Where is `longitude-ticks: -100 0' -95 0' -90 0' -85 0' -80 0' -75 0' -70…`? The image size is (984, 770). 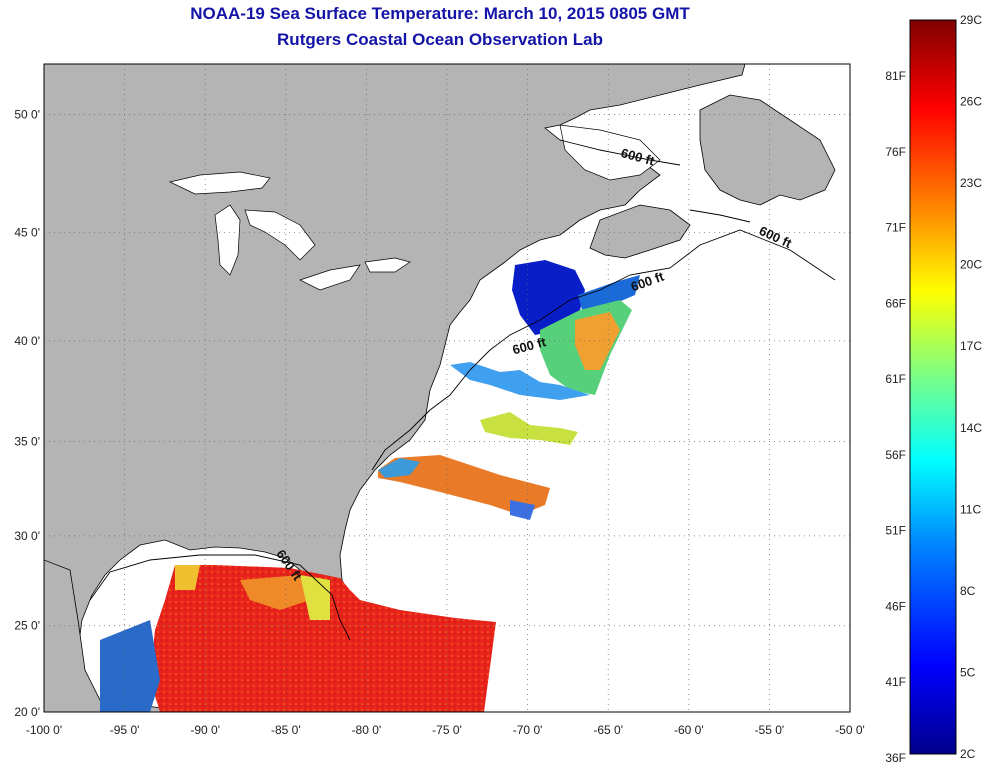
longitude-ticks: -100 0' -95 0' -90 0' -85 0' -80 0' -75 0' -70… is located at coordinates (445, 730).